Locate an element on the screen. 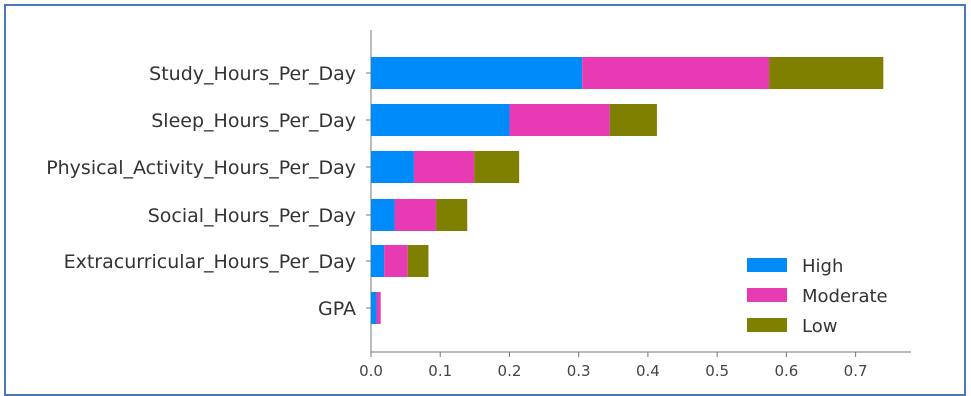 The width and height of the screenshot is (971, 396). legend-swatch-low is located at coordinates (767, 325).